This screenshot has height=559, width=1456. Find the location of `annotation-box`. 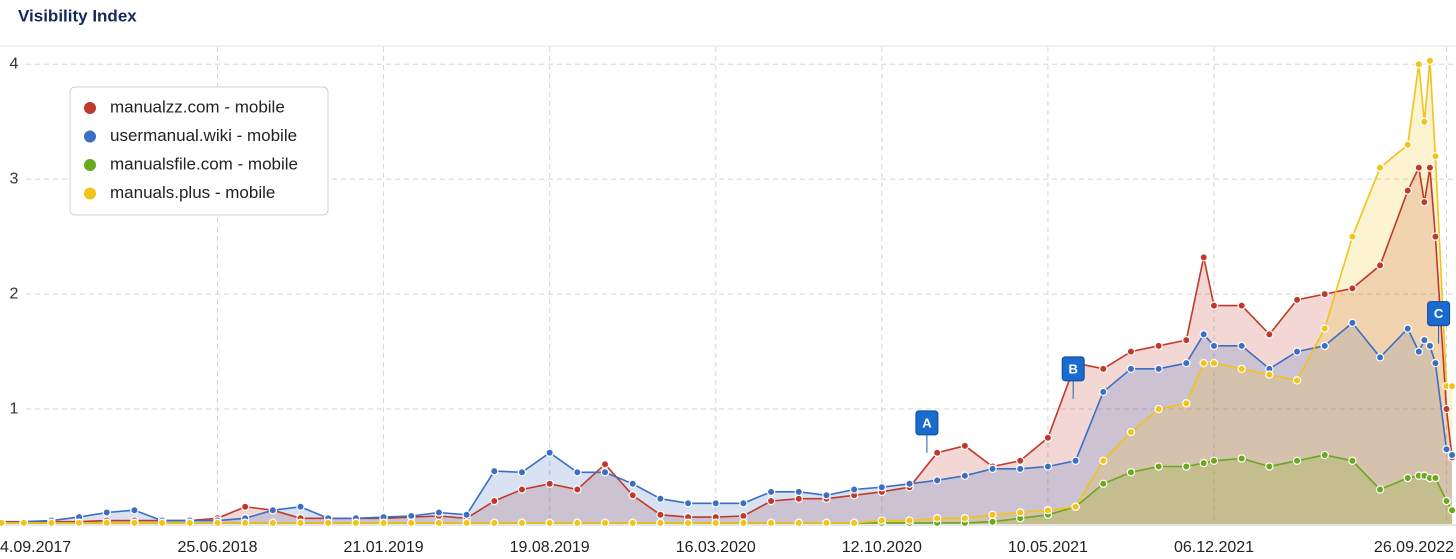

annotation-box is located at coordinates (927, 423).